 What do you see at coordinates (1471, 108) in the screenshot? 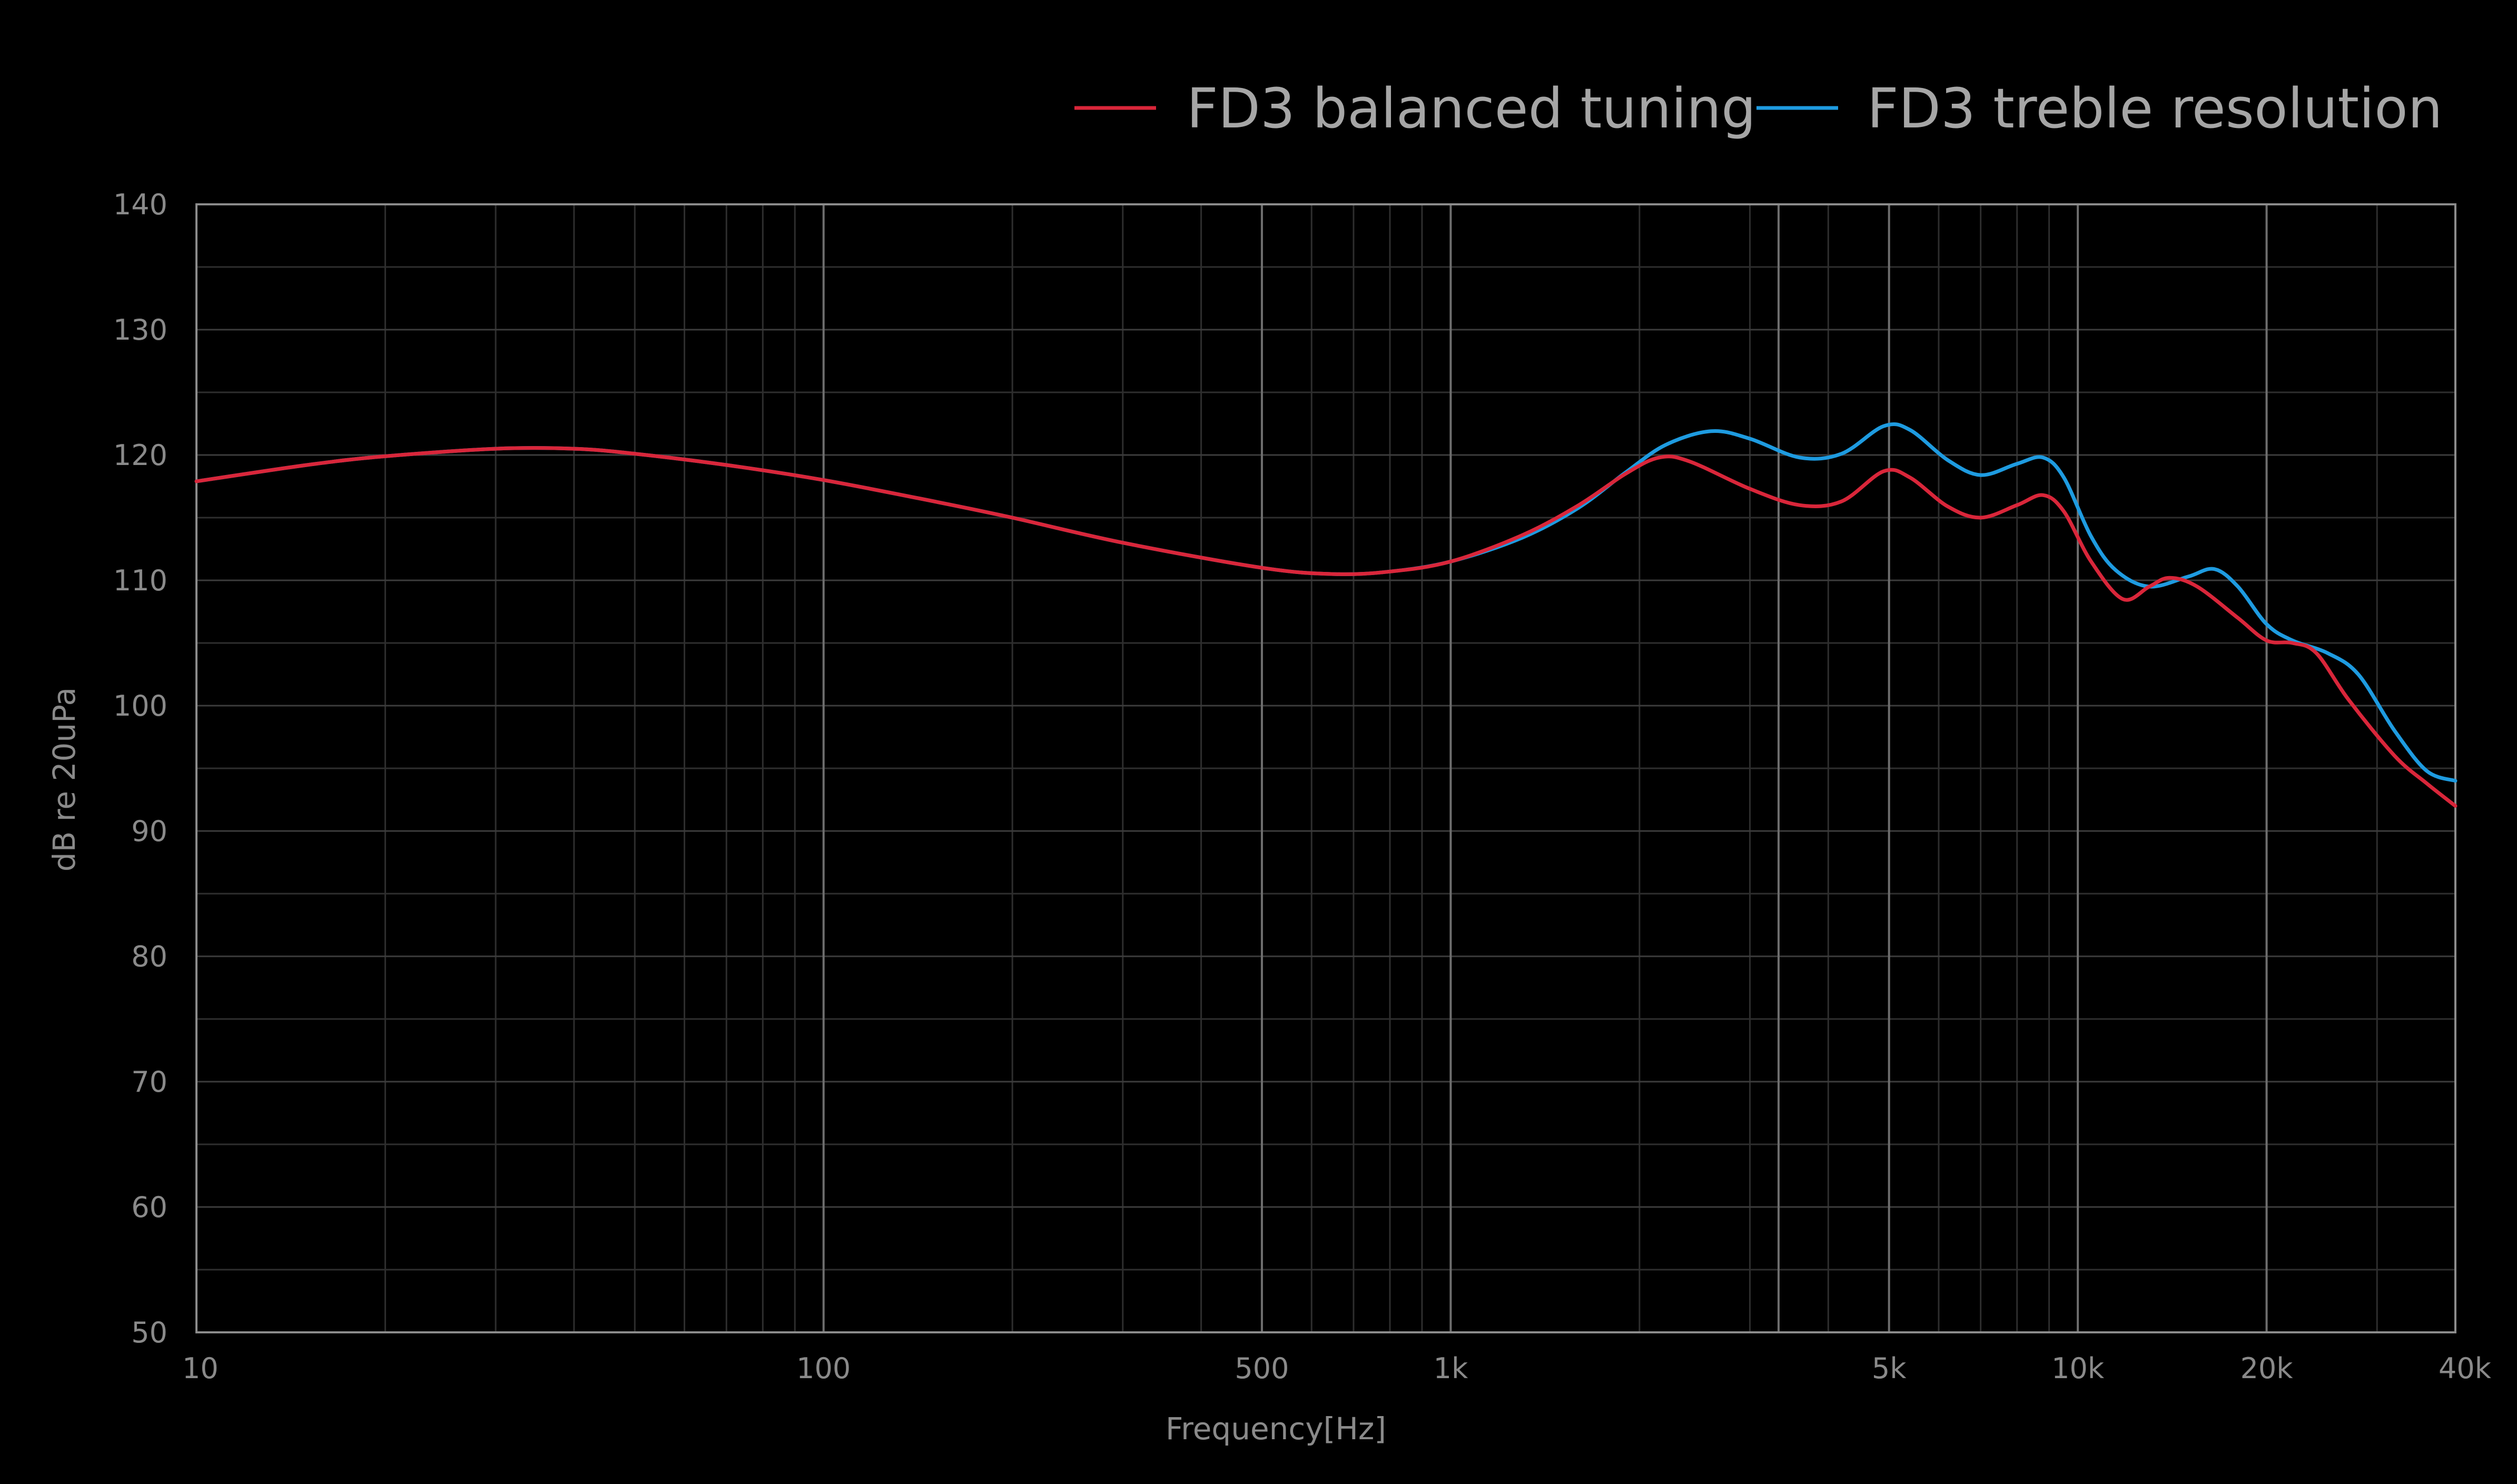
I see `legend-label-balanced-tuning: FD3 balanced tuning` at bounding box center [1471, 108].